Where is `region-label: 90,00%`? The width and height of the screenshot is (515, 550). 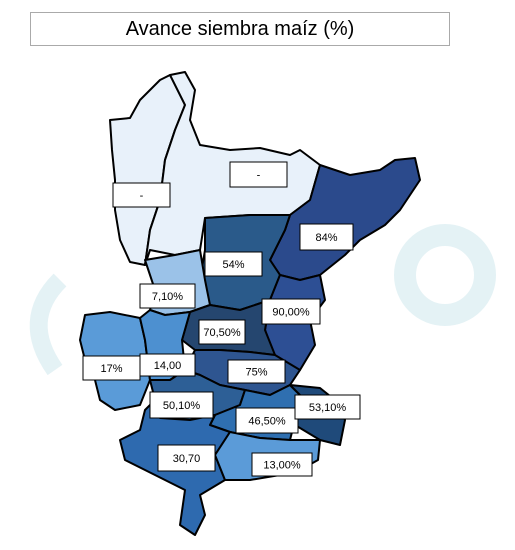
region-label: 90,00% is located at coordinates (291, 312).